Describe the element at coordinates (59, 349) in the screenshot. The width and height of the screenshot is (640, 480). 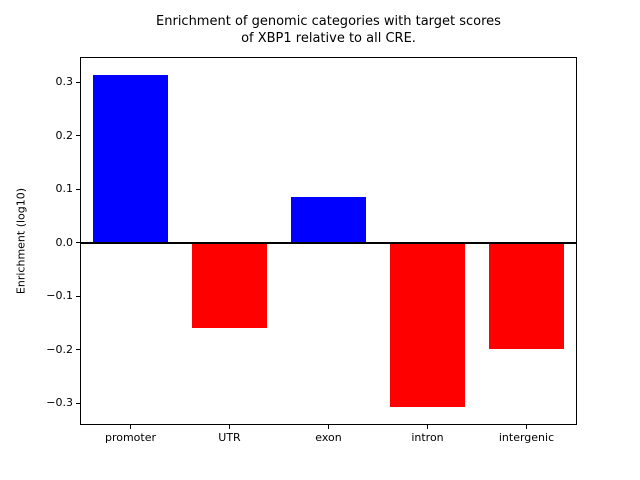
I see `y-tick-label: −0.2` at that location.